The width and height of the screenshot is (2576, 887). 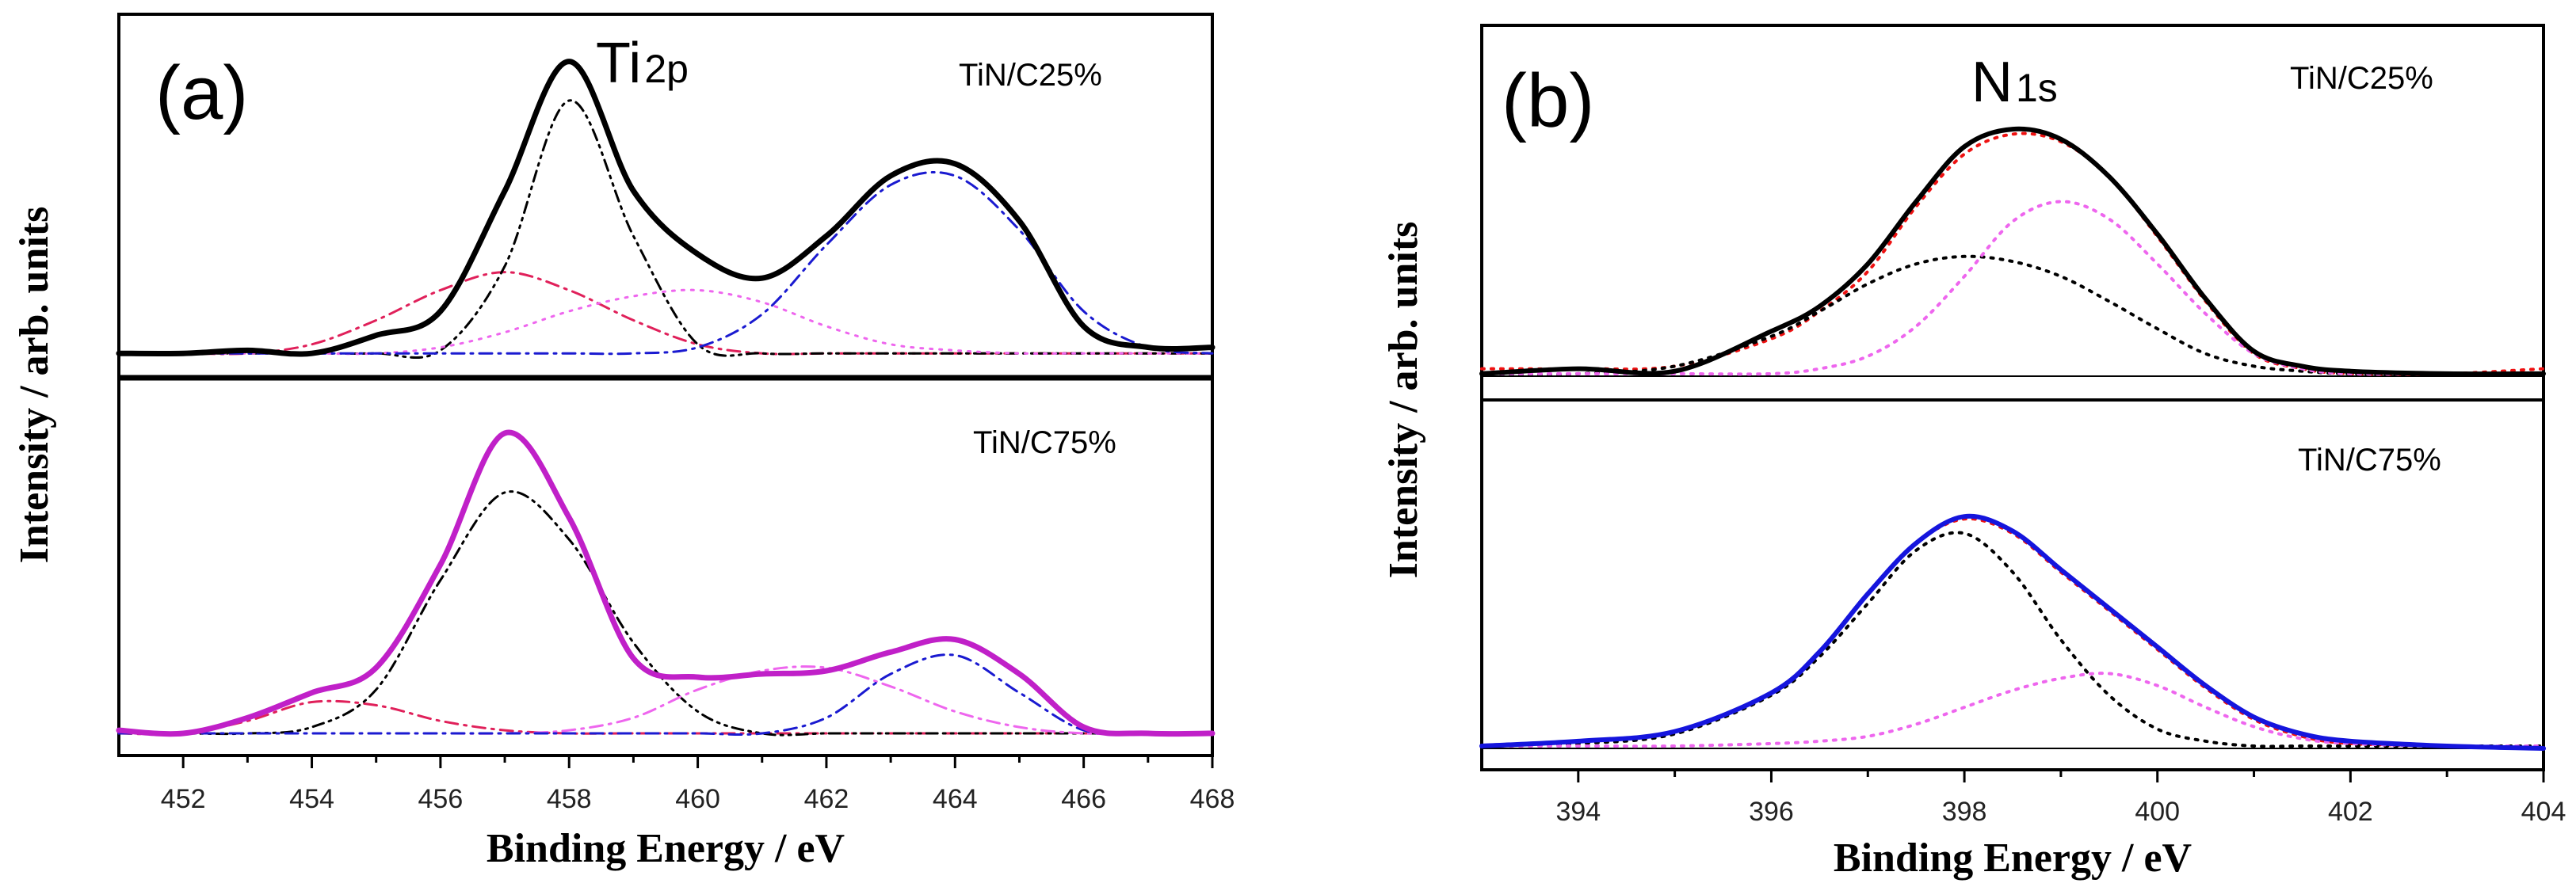 I want to click on panel-b-bottom-curves, so click(x=2013, y=632).